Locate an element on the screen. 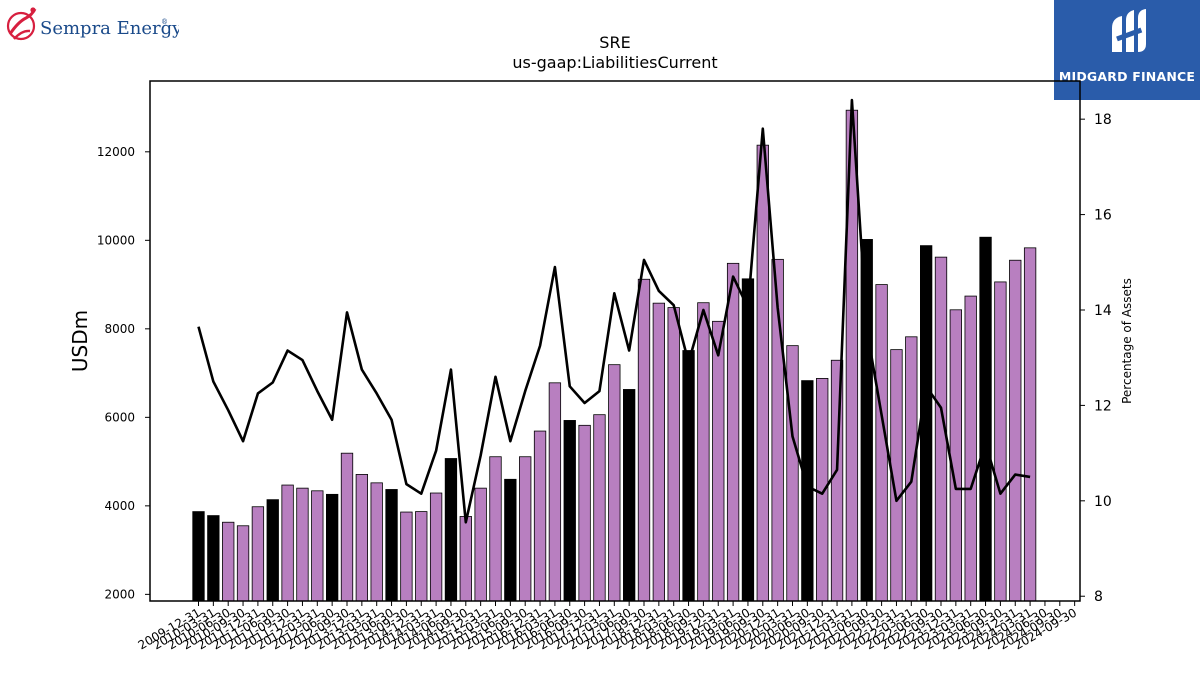 The image size is (1200, 675). y-tick-label: 2000 is located at coordinates (119, 594).